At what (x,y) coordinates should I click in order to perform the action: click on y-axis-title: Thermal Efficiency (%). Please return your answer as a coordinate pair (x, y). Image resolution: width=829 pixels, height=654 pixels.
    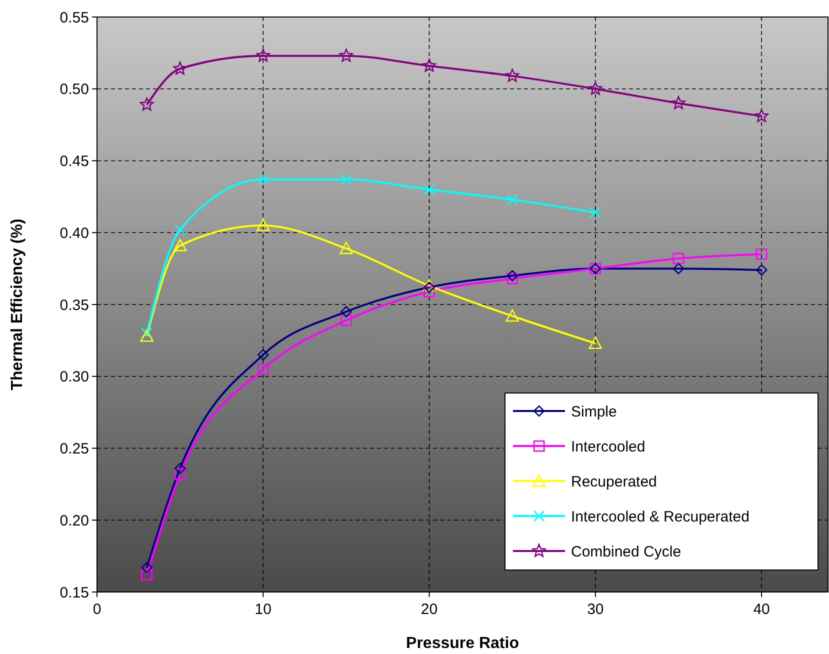
    Looking at the image, I should click on (17, 304).